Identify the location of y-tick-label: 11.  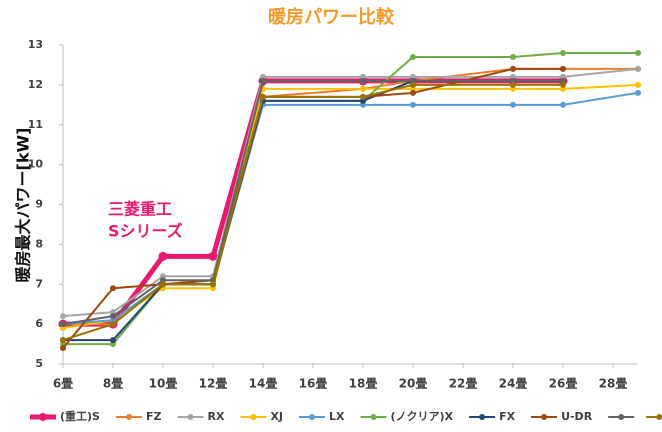
(35, 124).